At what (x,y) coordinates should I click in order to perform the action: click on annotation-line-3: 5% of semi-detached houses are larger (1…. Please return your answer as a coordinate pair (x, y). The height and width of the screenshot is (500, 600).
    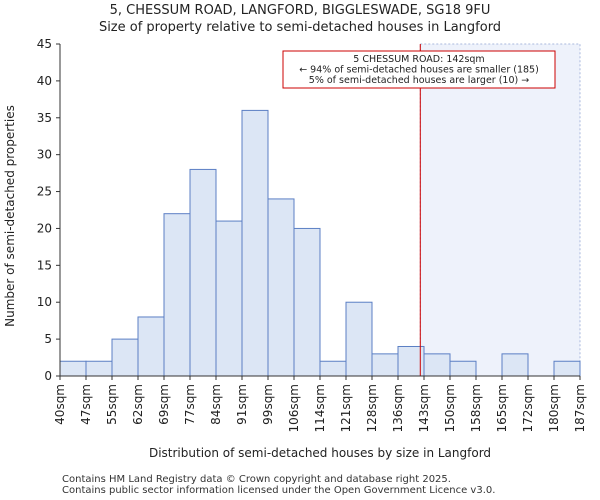
    Looking at the image, I should click on (419, 80).